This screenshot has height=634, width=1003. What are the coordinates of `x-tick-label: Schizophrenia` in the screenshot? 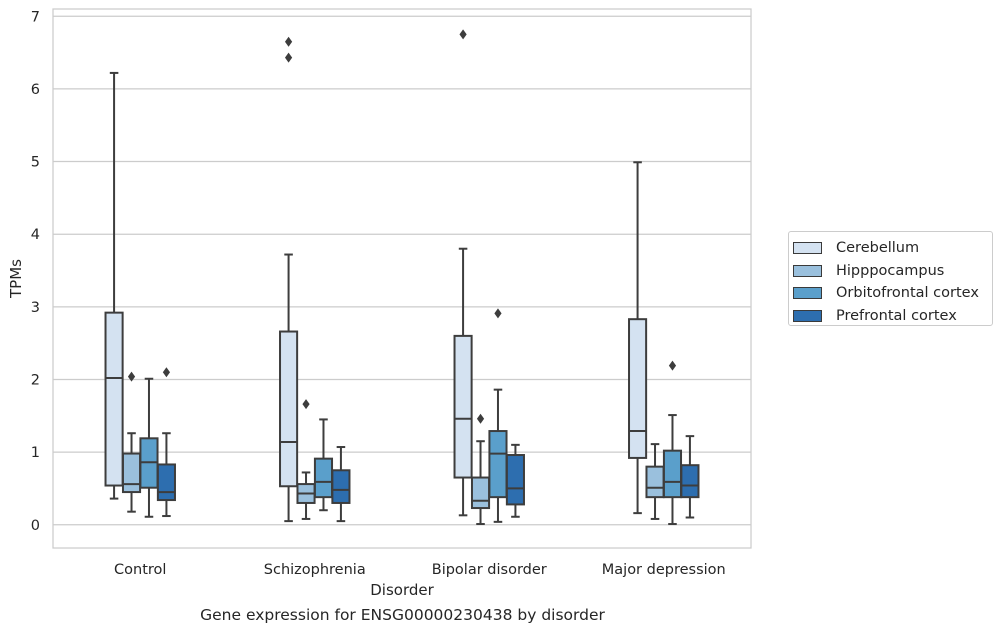 It's located at (315, 570).